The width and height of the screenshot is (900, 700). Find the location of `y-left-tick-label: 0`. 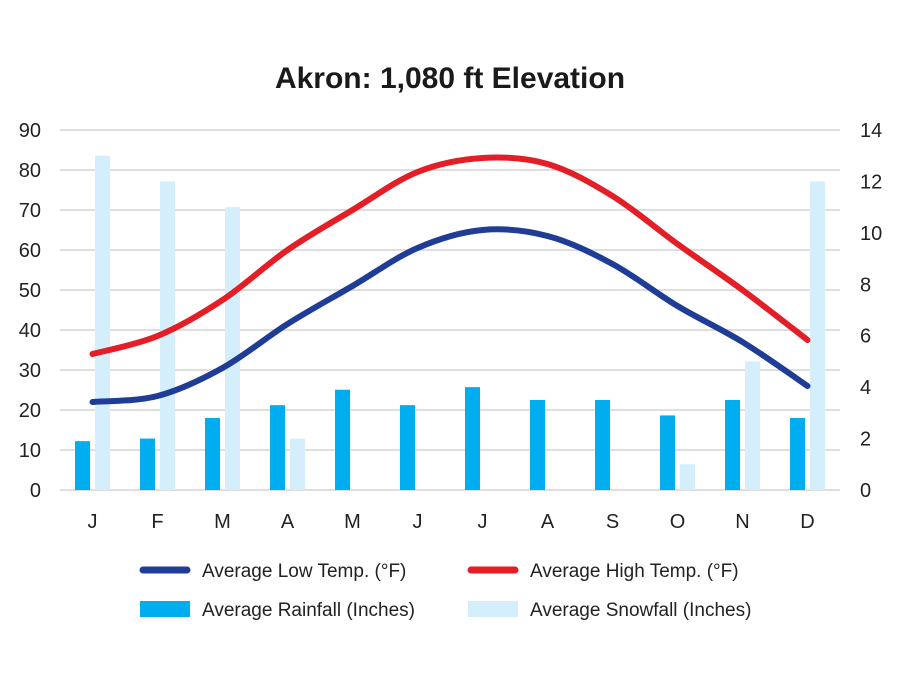

y-left-tick-label: 0 is located at coordinates (35, 491).